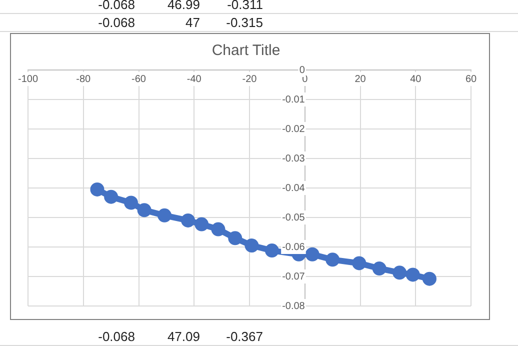  Describe the element at coordinates (84, 79) in the screenshot. I see `x-tick-label: -80` at that location.